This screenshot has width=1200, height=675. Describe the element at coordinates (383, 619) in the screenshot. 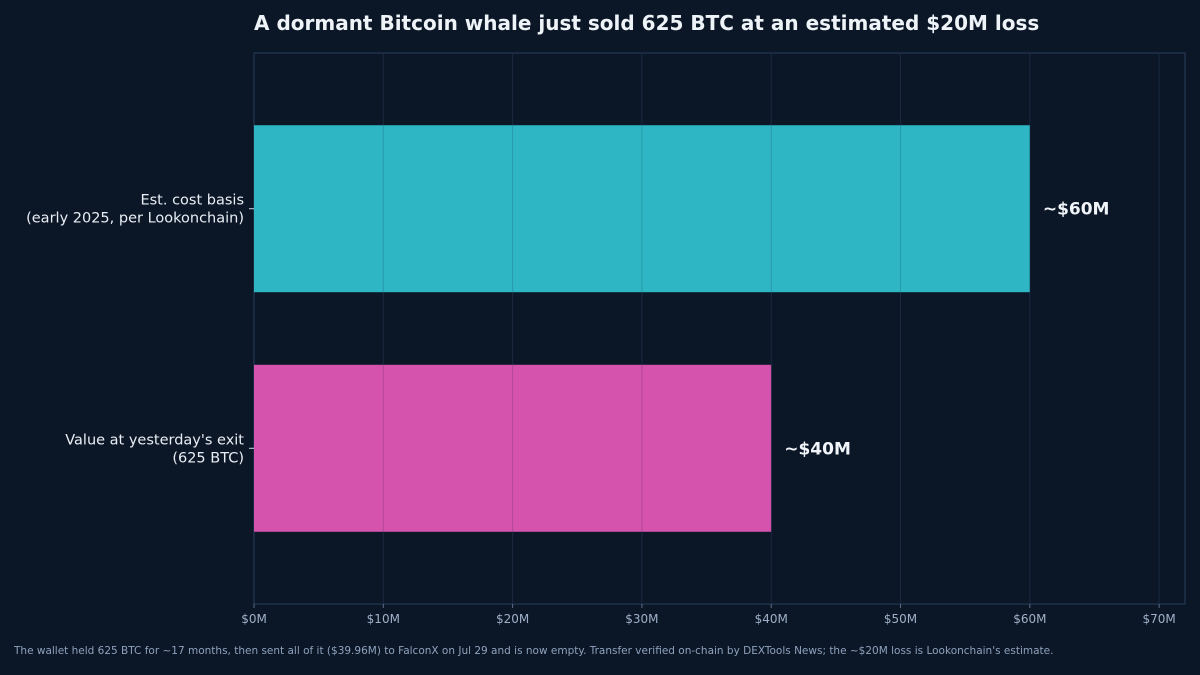

I see `x-tick-label: $10M` at that location.